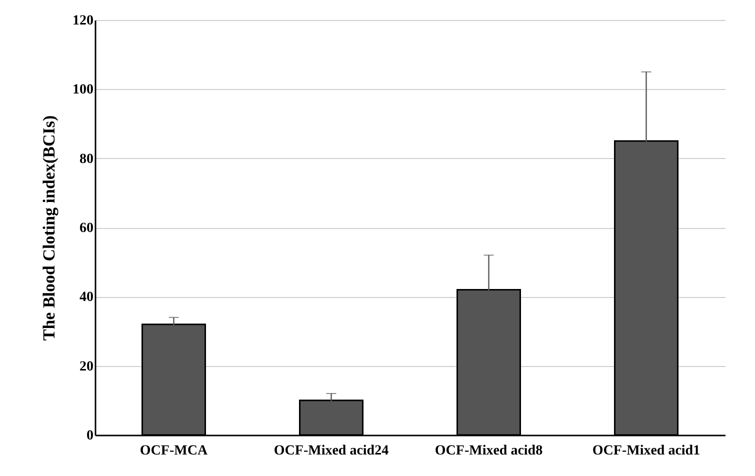 This screenshot has height=476, width=755. Describe the element at coordinates (331, 451) in the screenshot. I see `x-tick-label: OCF-Mixed acid24` at that location.